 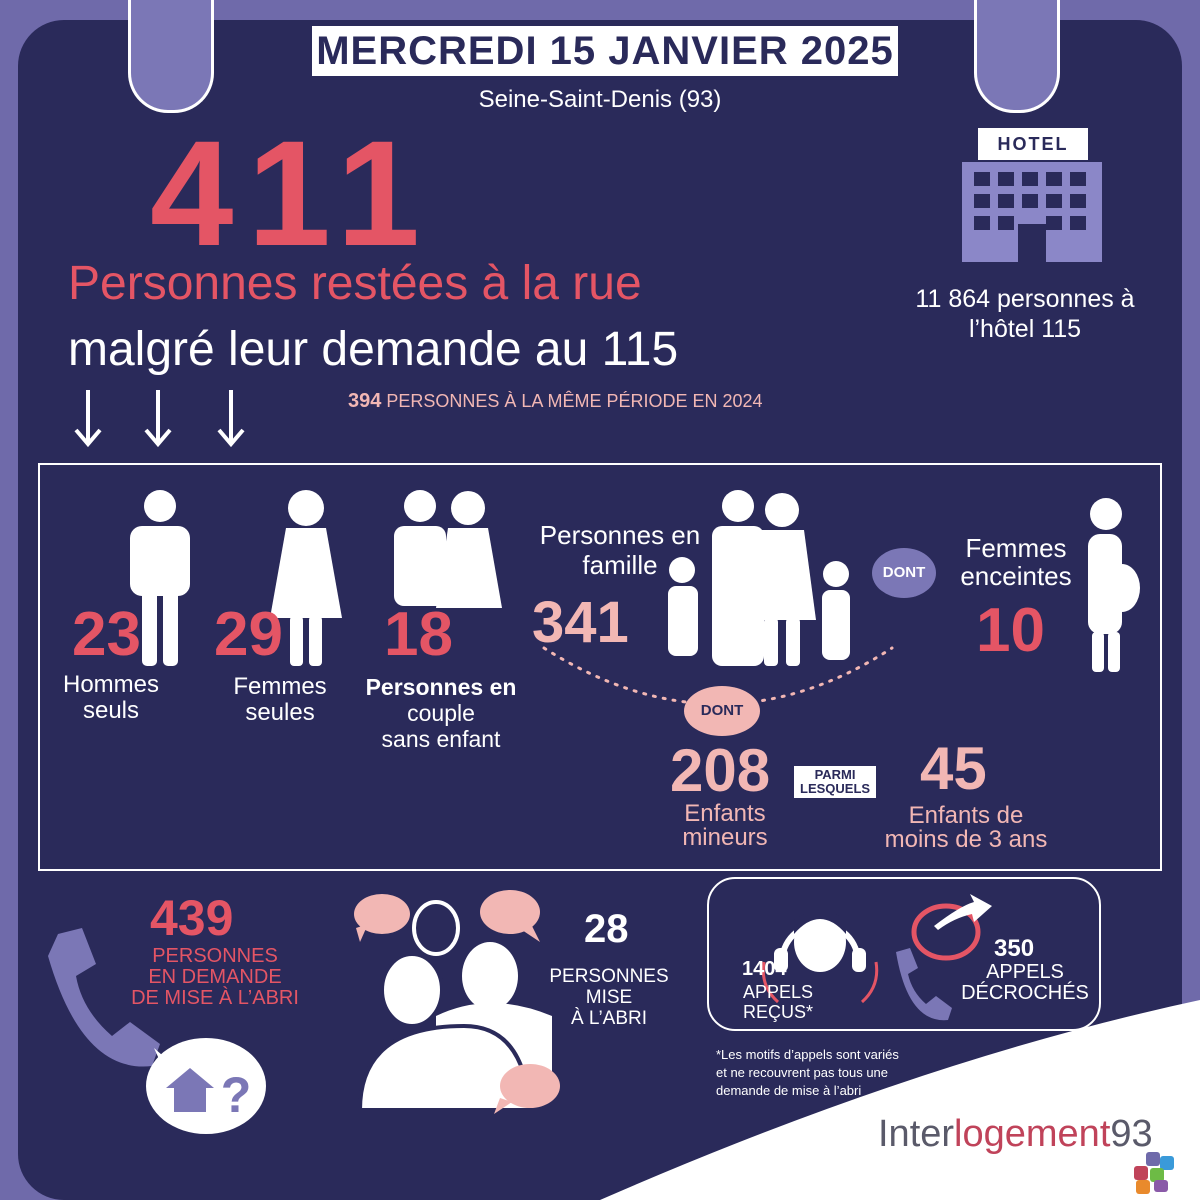 I want to click on men-value: 23, so click(x=106, y=634).